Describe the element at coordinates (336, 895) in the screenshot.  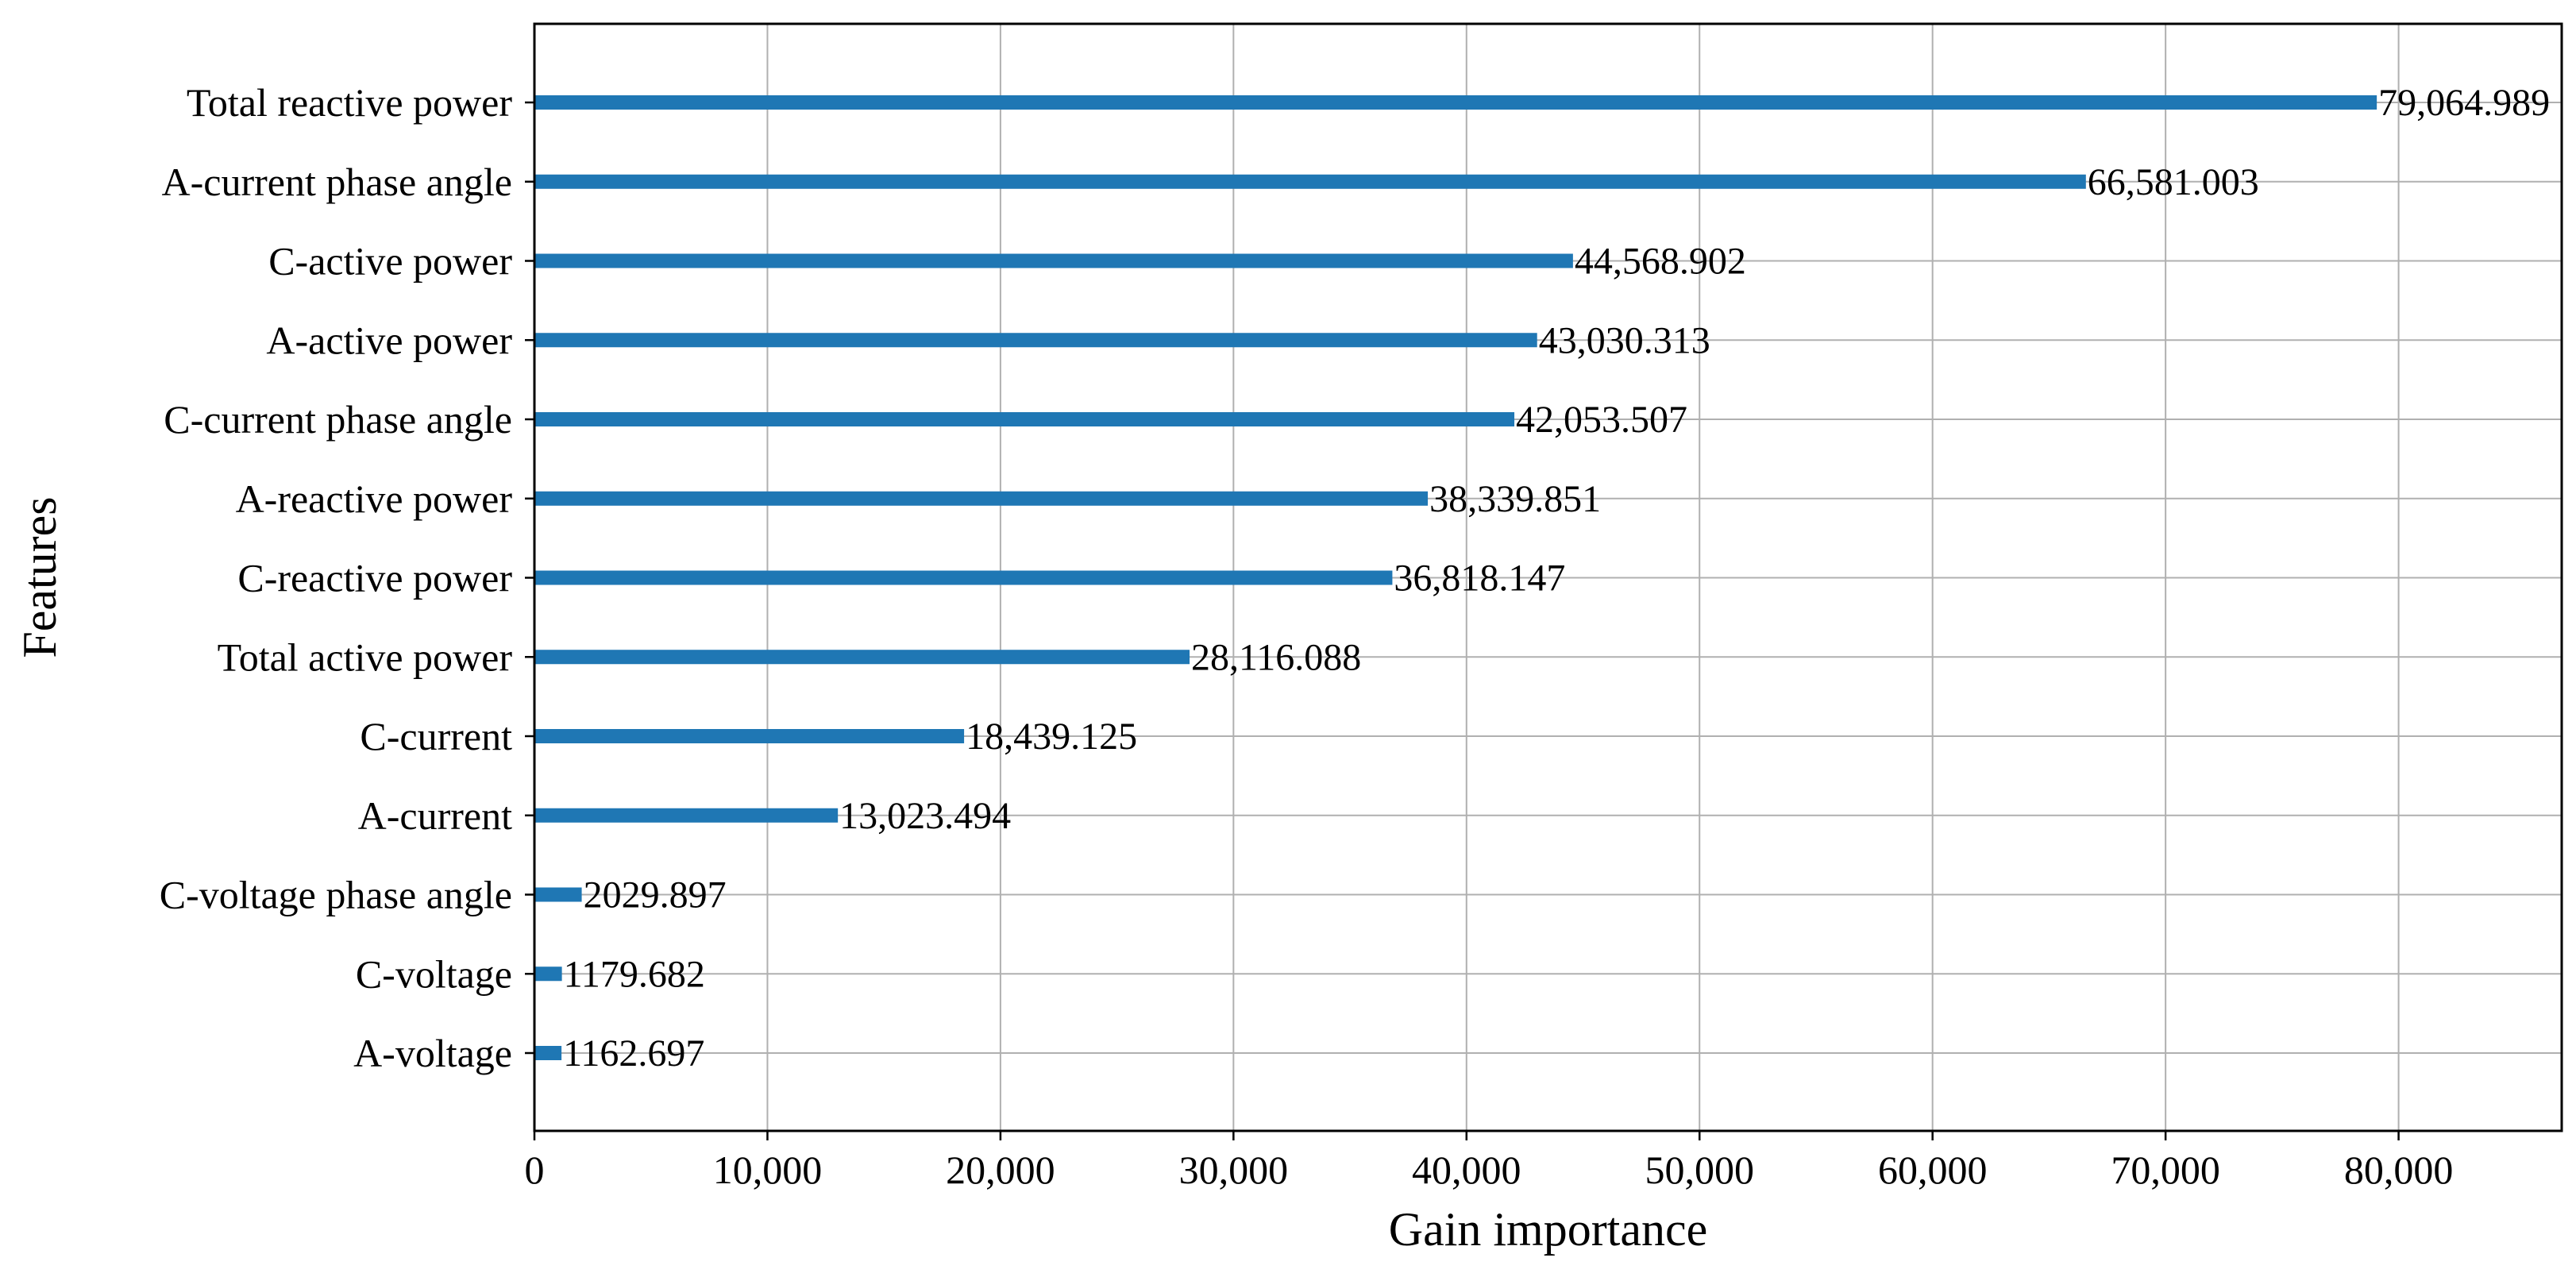
I see `y-tick-label: C-voltage phase angle` at that location.